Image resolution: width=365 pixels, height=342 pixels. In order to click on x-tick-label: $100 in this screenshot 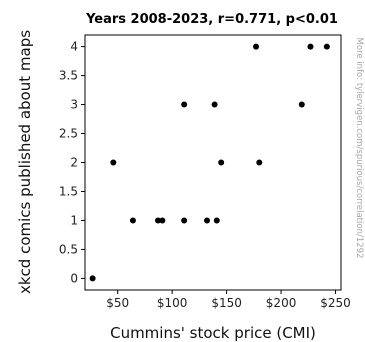, I will do `click(172, 303)`.